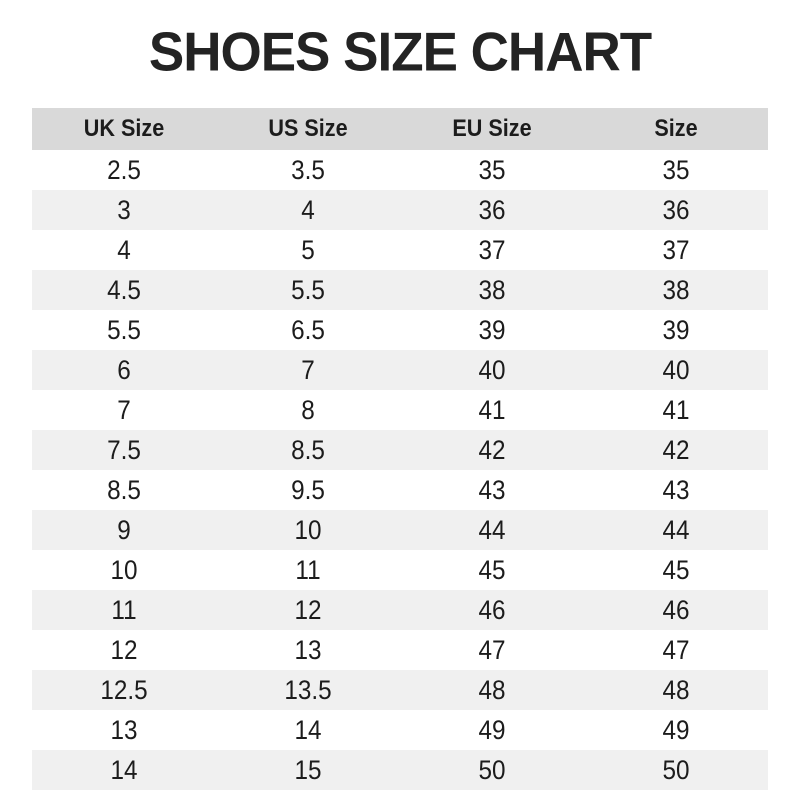  Describe the element at coordinates (400, 770) in the screenshot. I see `table-row: 14 15 50 50` at that location.